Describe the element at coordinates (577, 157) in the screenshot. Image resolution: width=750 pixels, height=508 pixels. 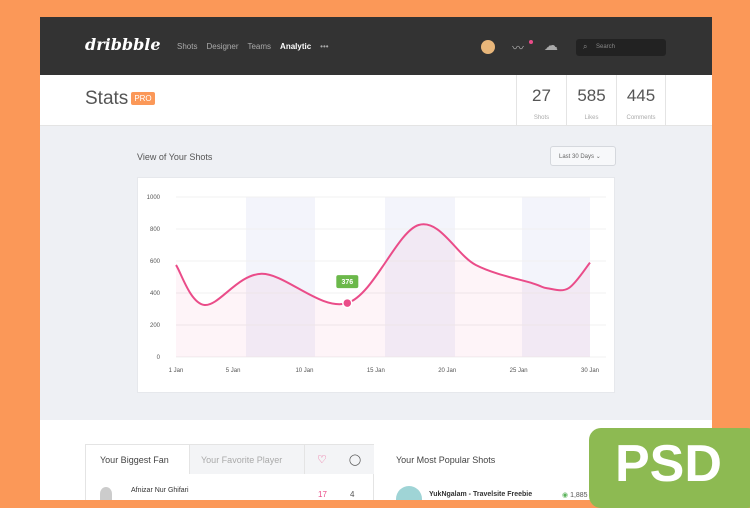
I see `range-value: Last 30 Days` at that location.